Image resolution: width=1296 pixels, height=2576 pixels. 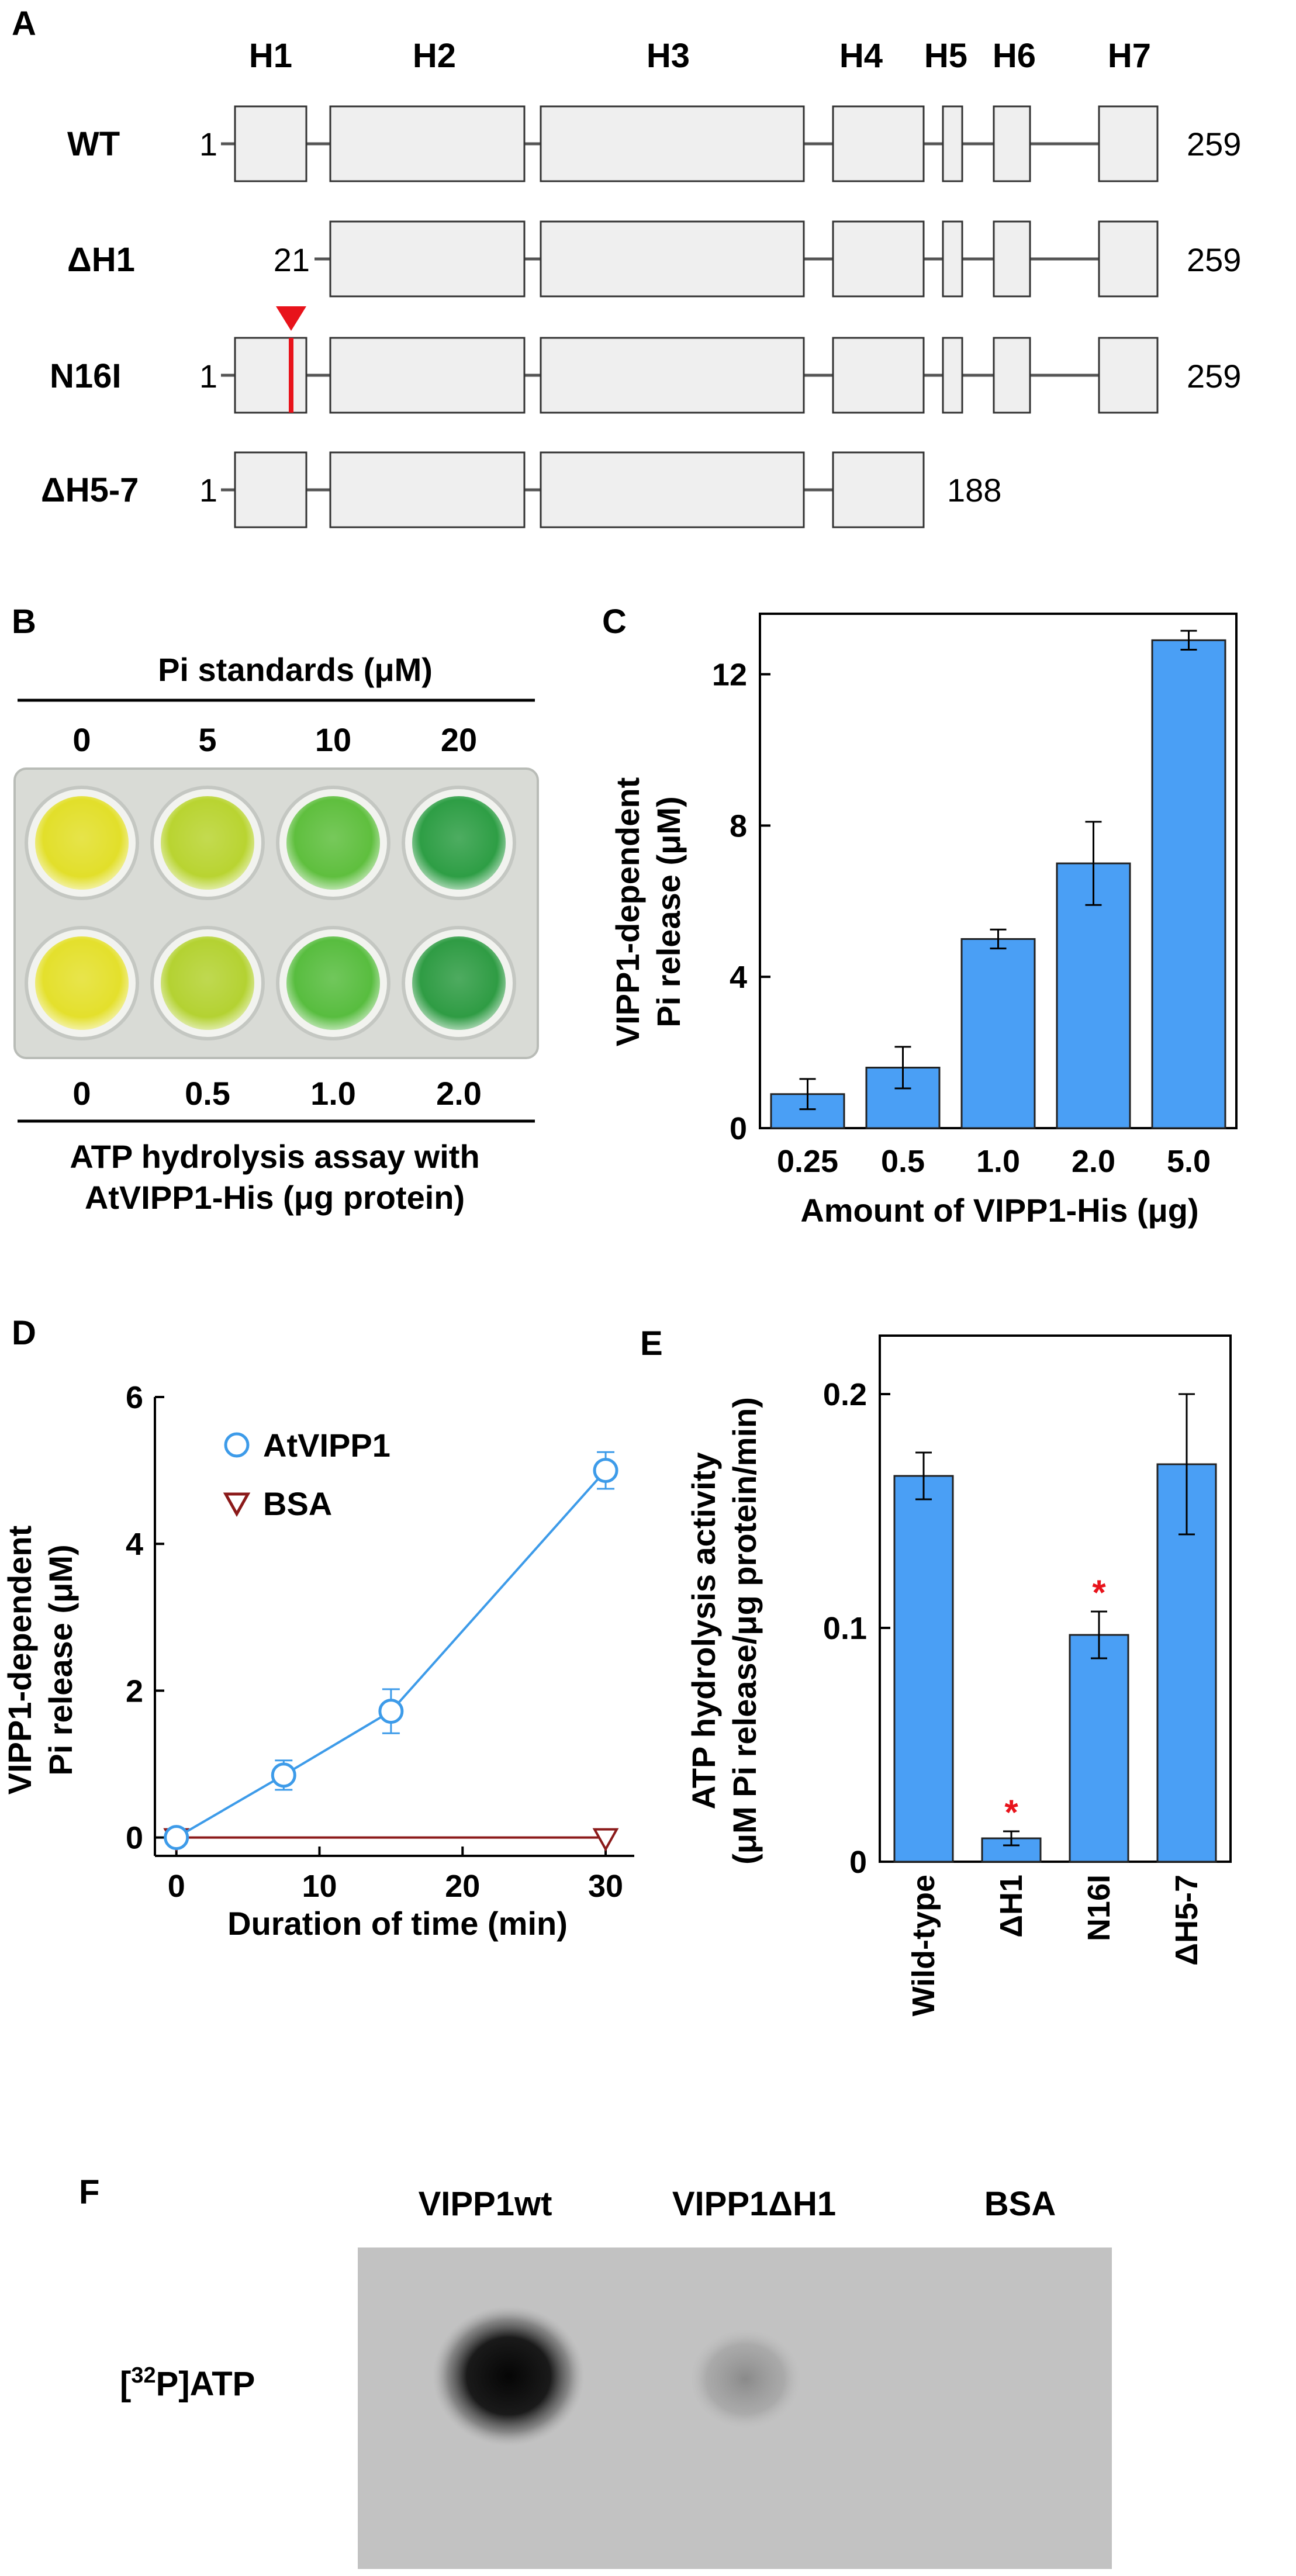 I want to click on chart-c-ylabel-line2: Pi release (μM), so click(x=668, y=911).